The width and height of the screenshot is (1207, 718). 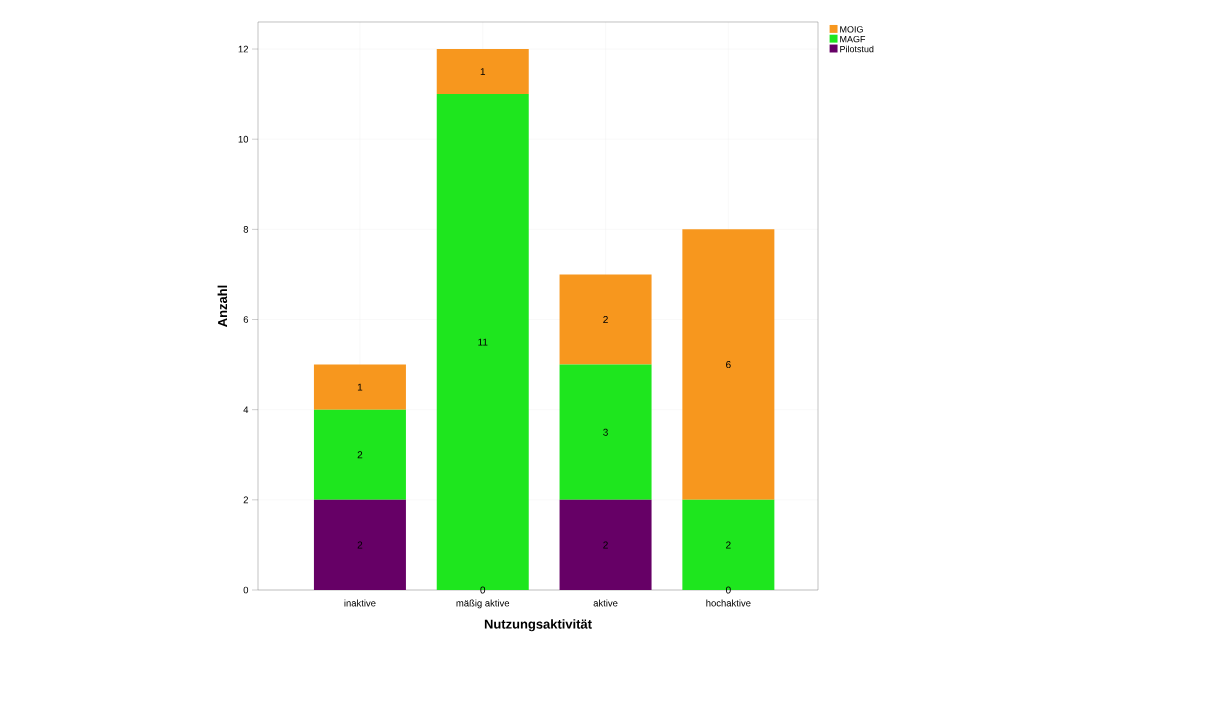 What do you see at coordinates (243, 49) in the screenshot?
I see `y-tick-label: 12` at bounding box center [243, 49].